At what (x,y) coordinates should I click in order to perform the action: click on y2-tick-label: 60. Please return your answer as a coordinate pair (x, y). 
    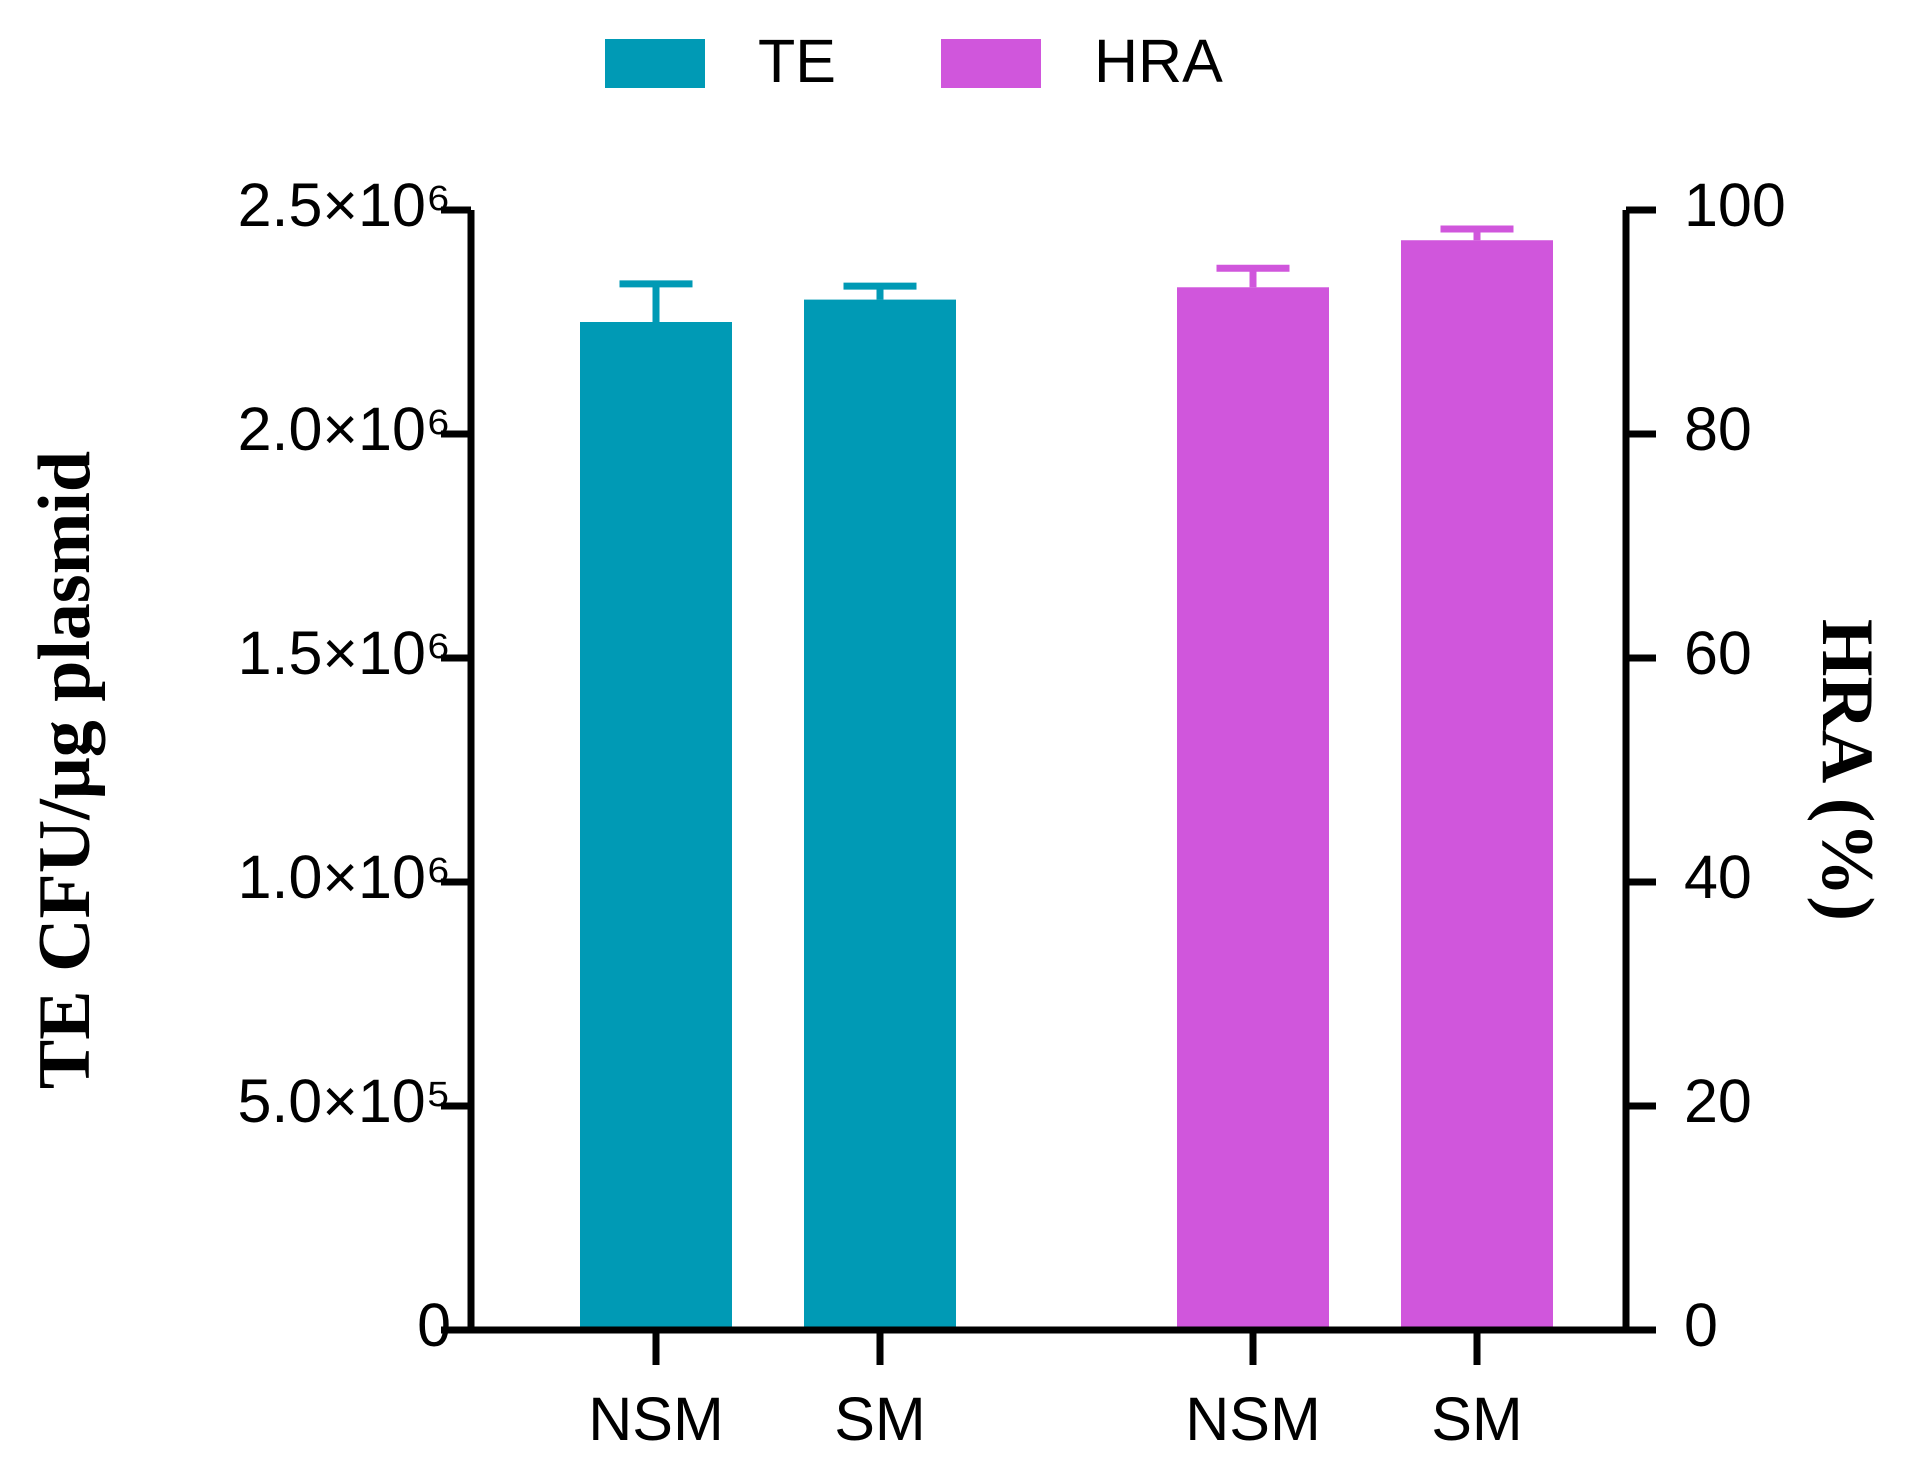
    Looking at the image, I should click on (1718, 653).